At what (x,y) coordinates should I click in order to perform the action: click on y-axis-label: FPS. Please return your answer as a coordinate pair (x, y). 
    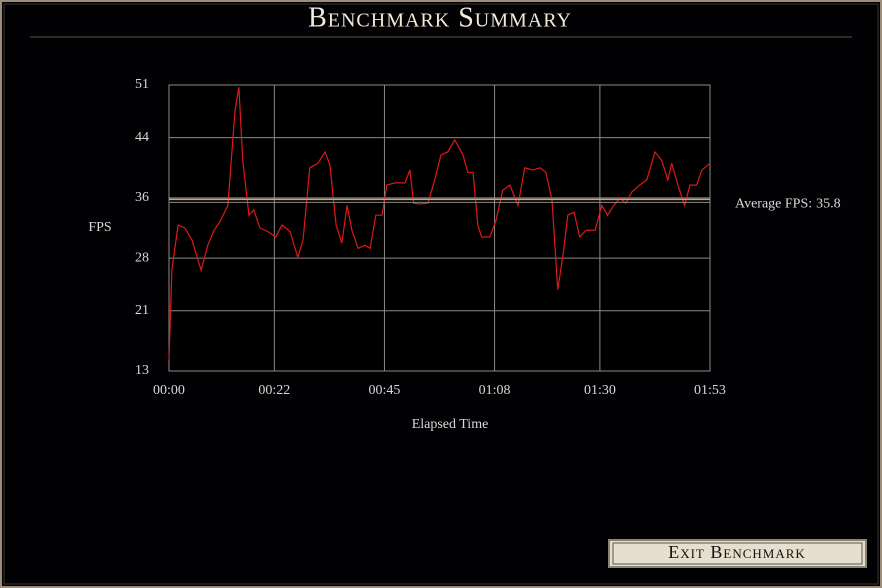
    Looking at the image, I should click on (99, 227).